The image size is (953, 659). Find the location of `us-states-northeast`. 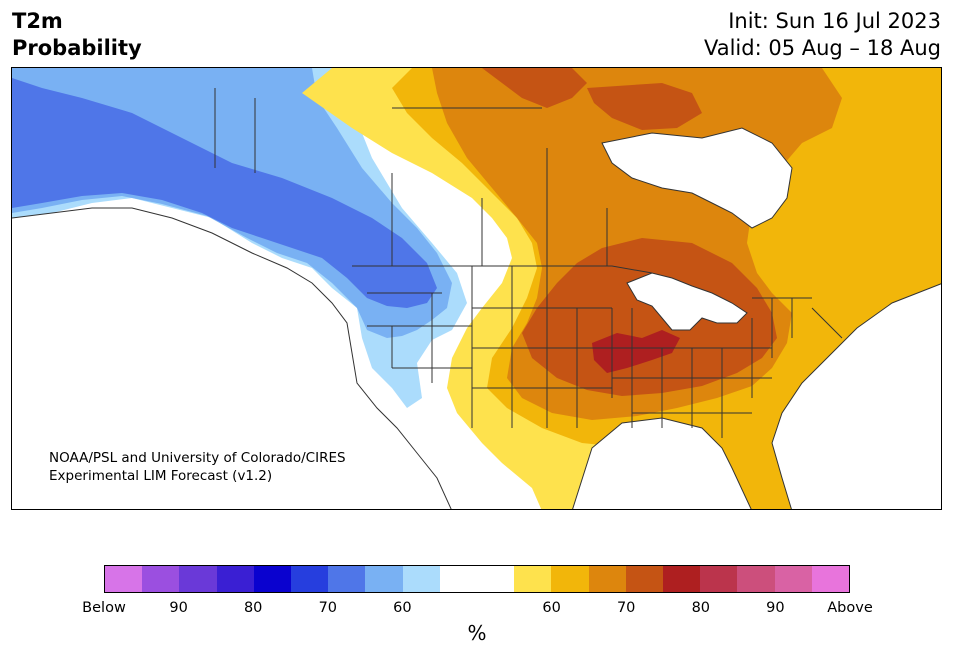

us-states-northeast is located at coordinates (797, 327).